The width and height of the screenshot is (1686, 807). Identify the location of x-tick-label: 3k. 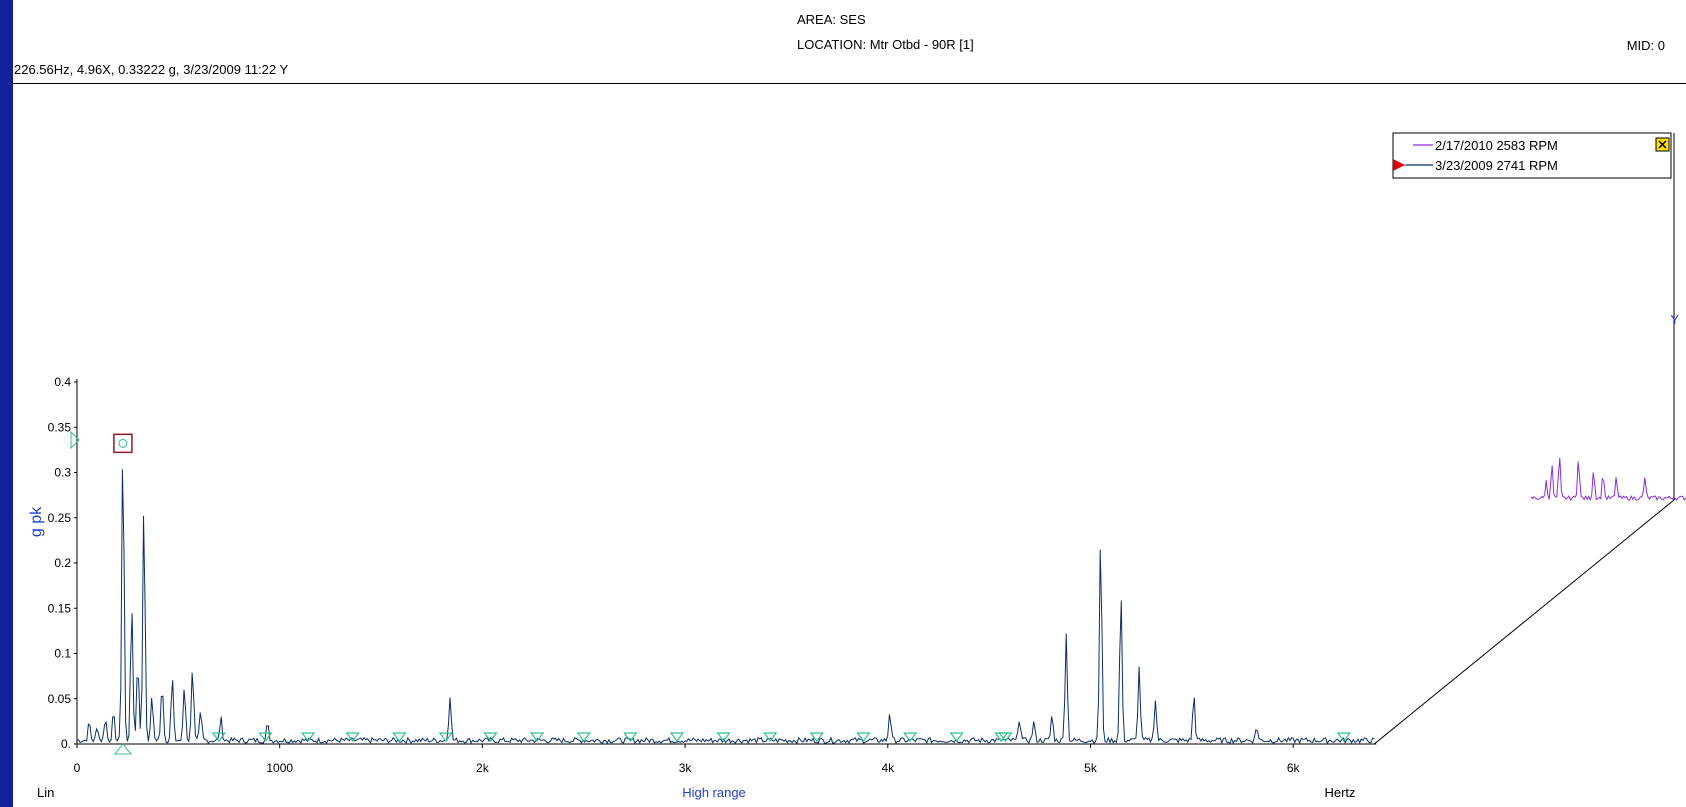
(686, 768).